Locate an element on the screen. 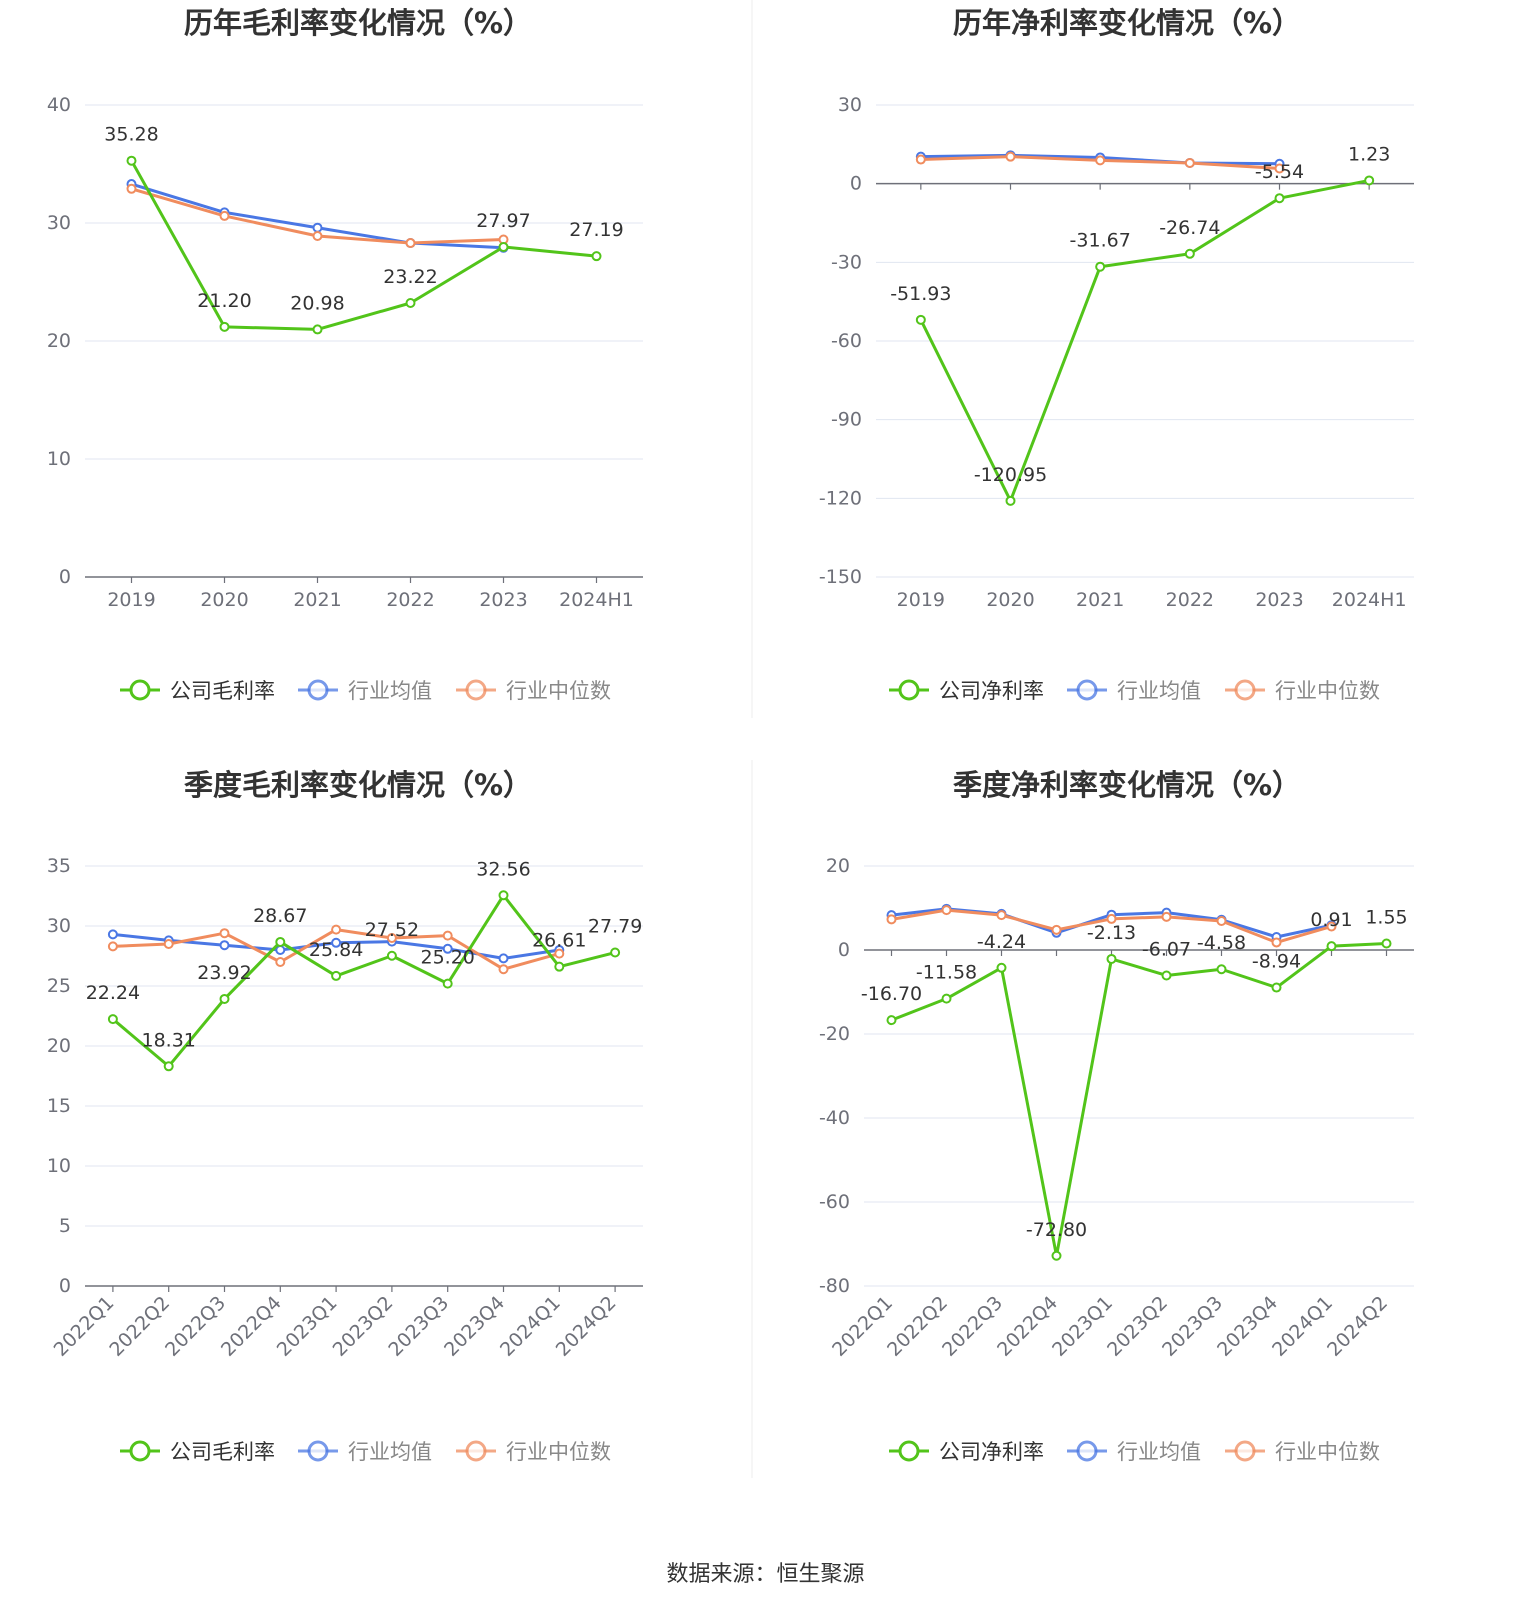 Image resolution: width=1531 pixels, height=1603 pixels. x-tick-label: 2022Q4 is located at coordinates (251, 1326).